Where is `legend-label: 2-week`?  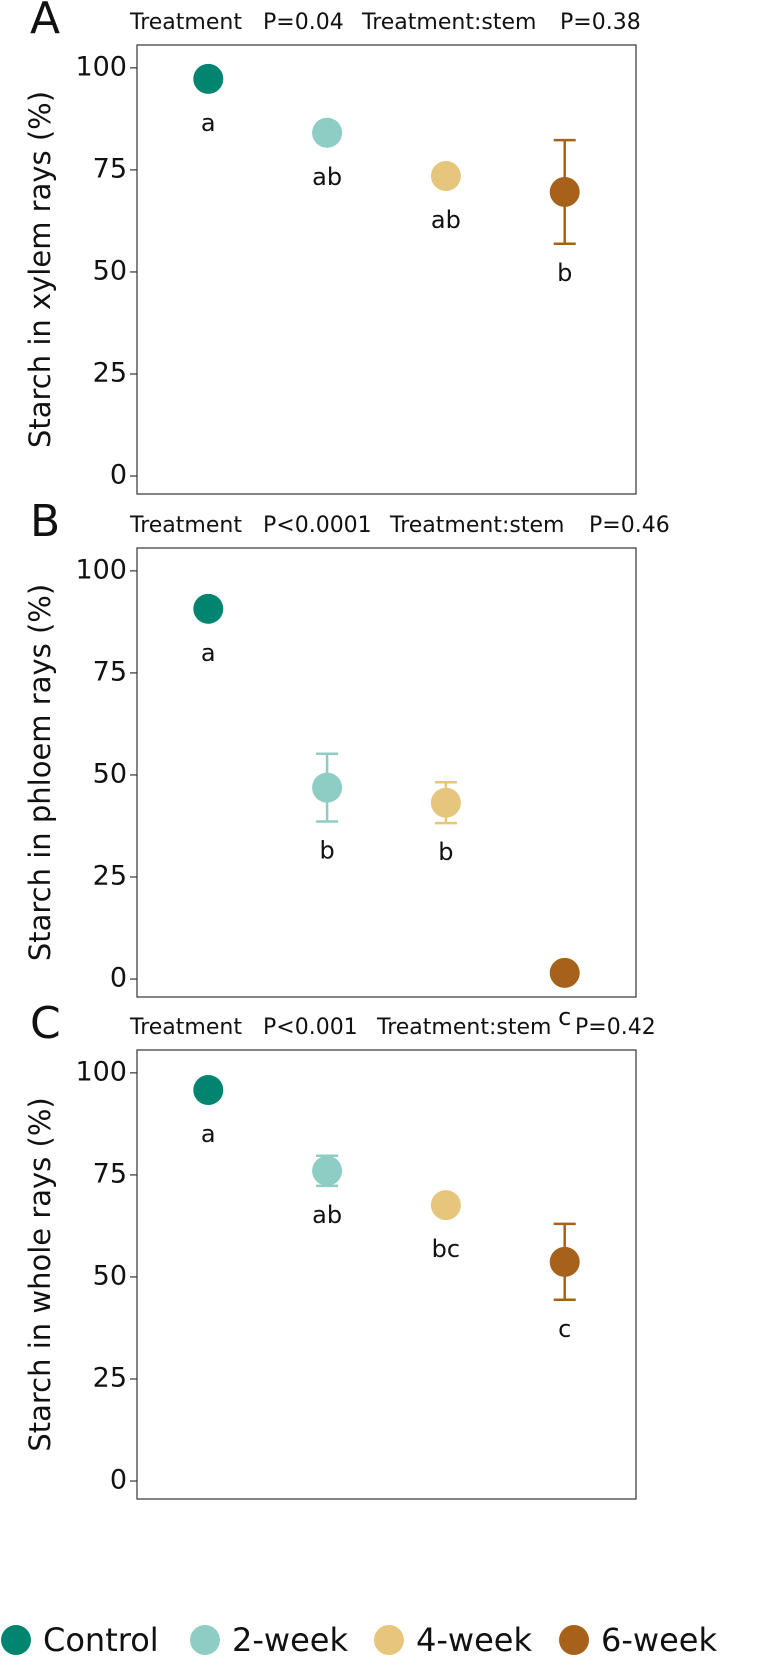 legend-label: 2-week is located at coordinates (290, 1640).